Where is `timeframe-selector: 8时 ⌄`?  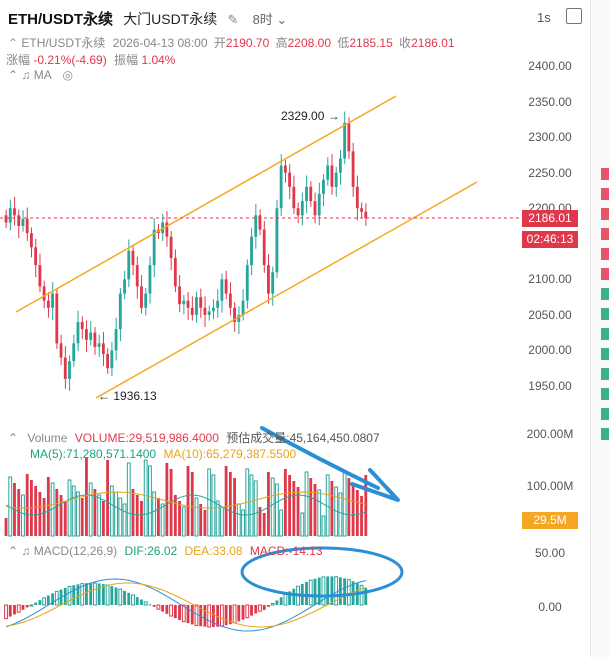 timeframe-selector: 8时 ⌄ is located at coordinates (270, 19).